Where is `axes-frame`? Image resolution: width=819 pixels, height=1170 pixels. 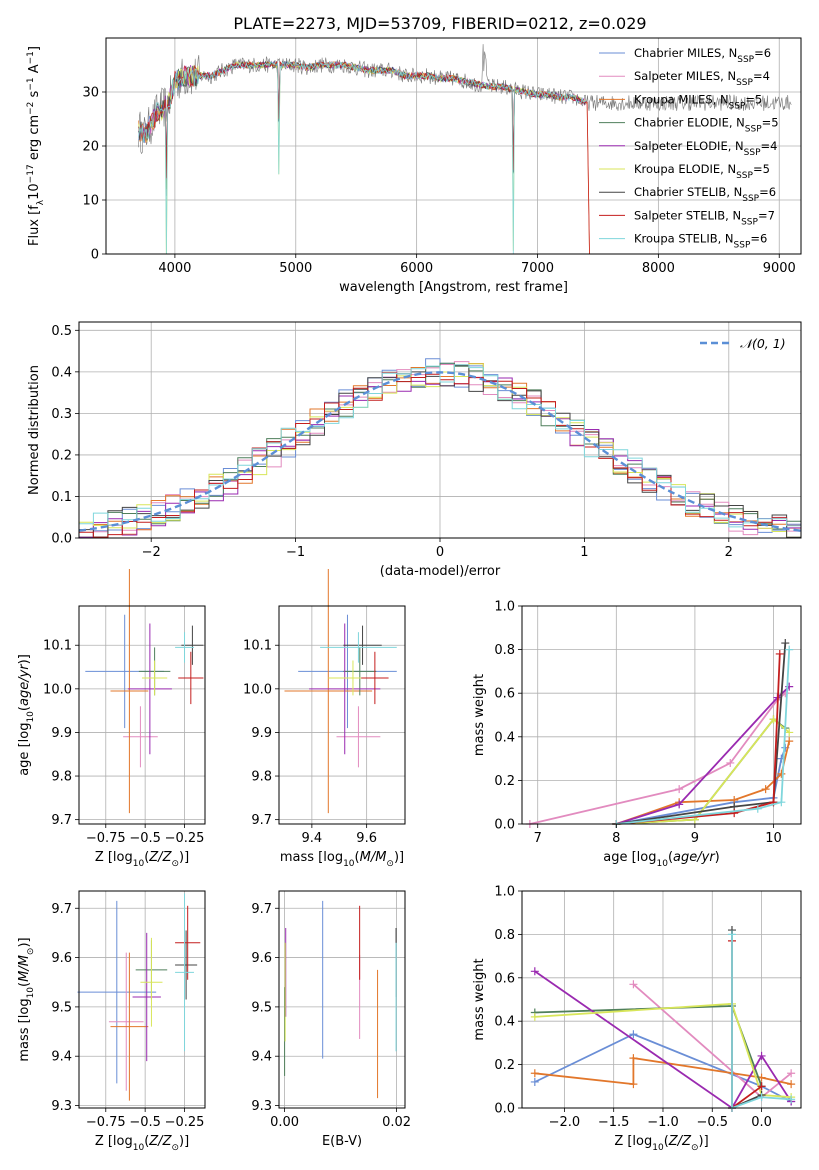 axes-frame is located at coordinates (342, 715).